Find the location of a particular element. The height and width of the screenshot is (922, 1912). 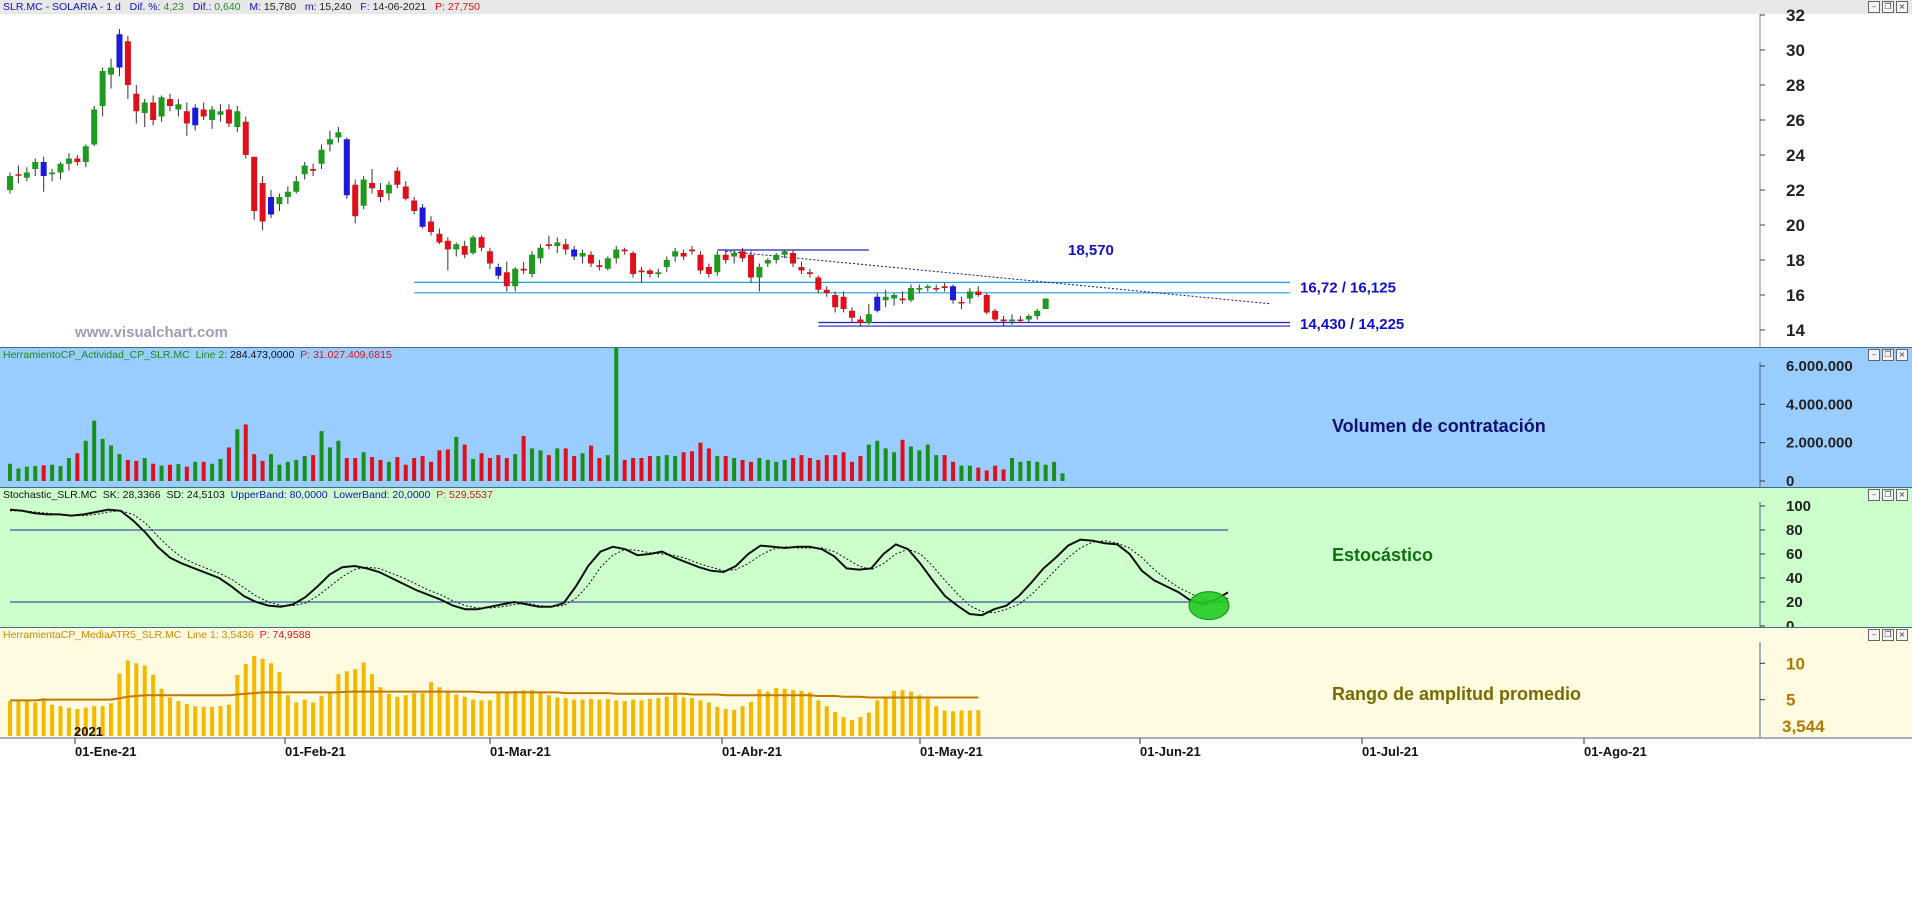

year-label: 2021 is located at coordinates (88, 731).